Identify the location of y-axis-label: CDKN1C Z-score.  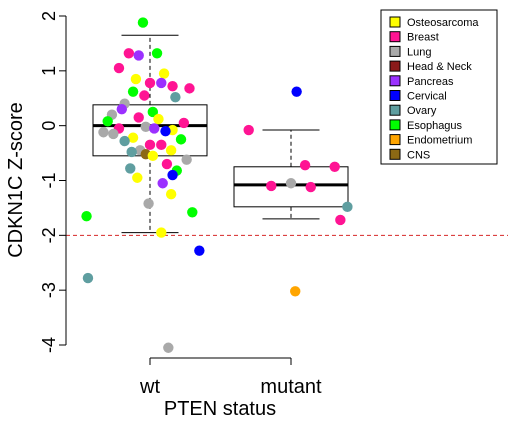
(16, 180).